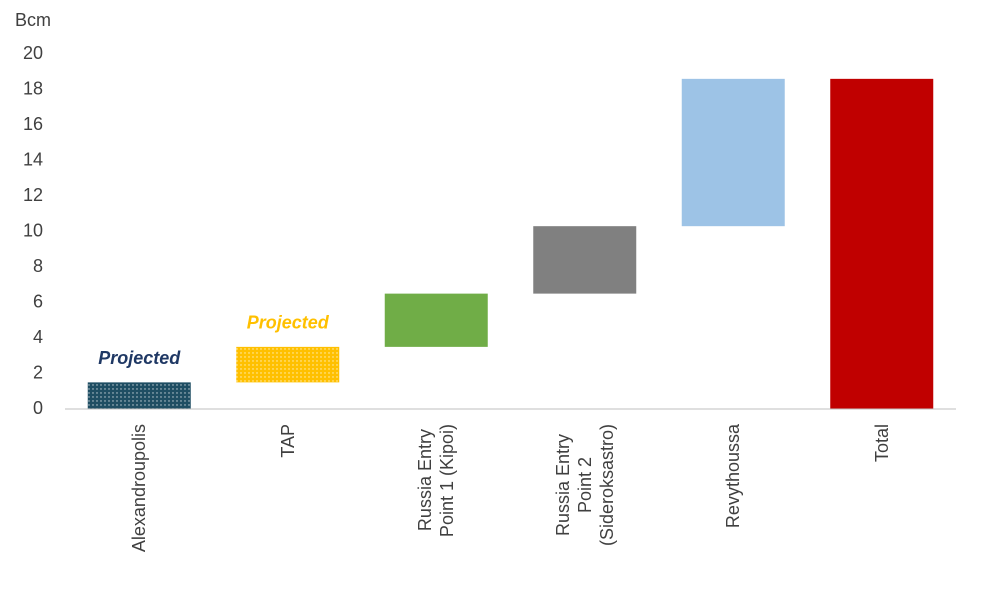 The image size is (983, 593). Describe the element at coordinates (33, 195) in the screenshot. I see `y-tick-label: 12` at that location.